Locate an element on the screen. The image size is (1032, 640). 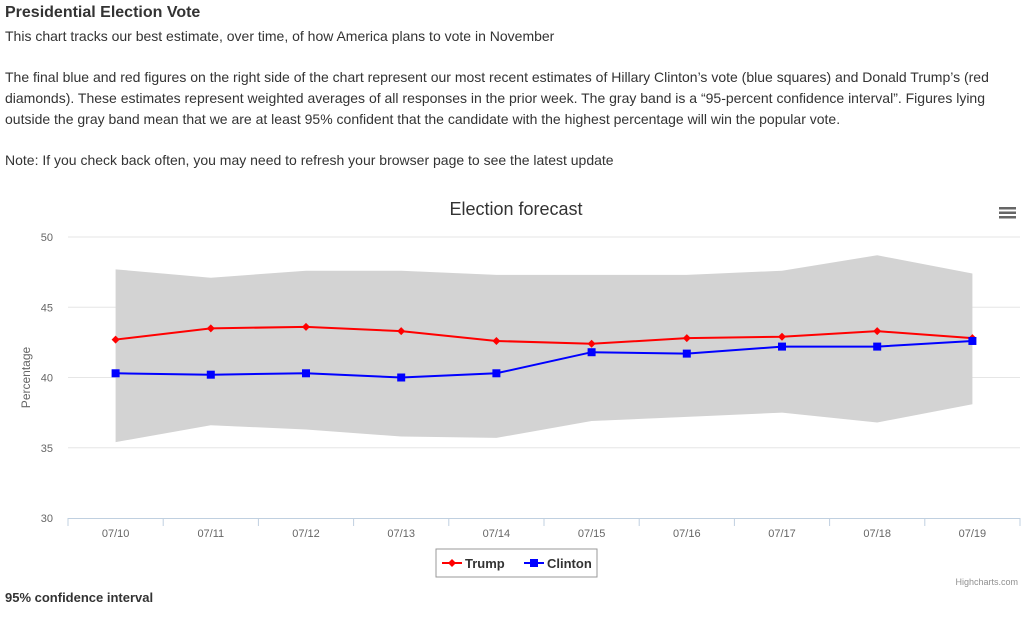
clinton-line is located at coordinates (544, 359).